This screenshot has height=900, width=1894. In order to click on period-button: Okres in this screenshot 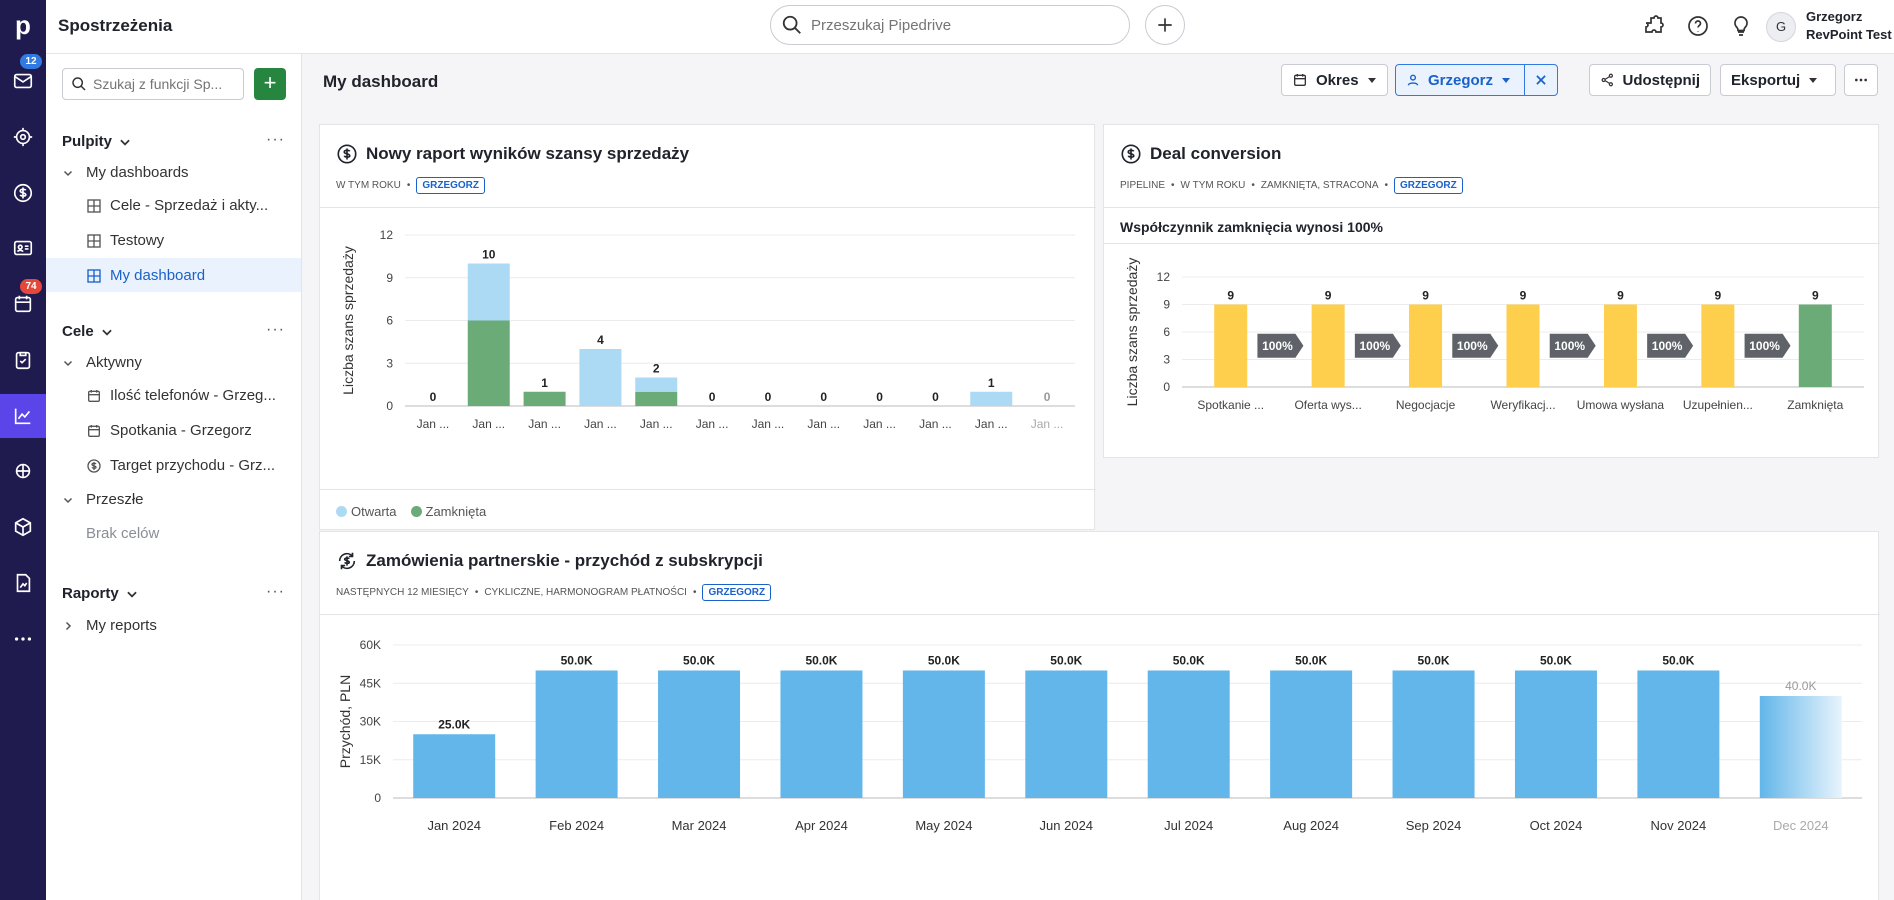, I will do `click(1334, 80)`.